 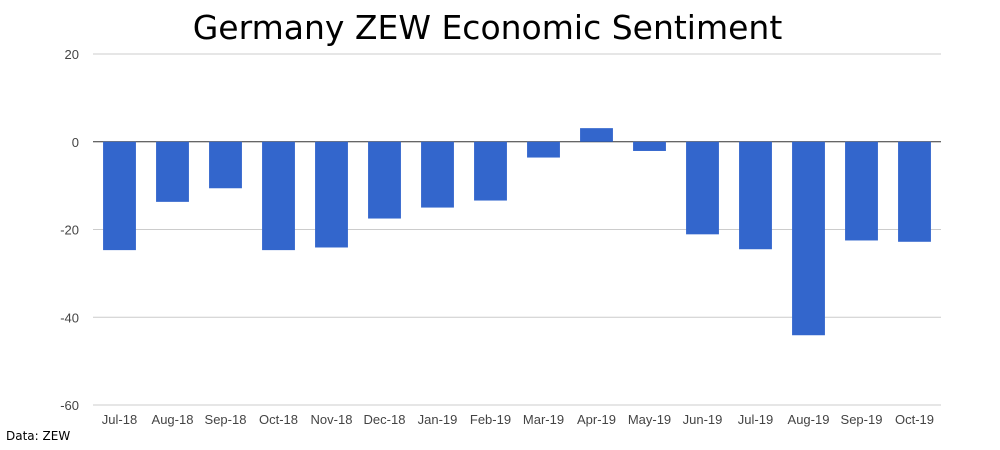 What do you see at coordinates (703, 419) in the screenshot?
I see `x-tick-label: Jun-19` at bounding box center [703, 419].